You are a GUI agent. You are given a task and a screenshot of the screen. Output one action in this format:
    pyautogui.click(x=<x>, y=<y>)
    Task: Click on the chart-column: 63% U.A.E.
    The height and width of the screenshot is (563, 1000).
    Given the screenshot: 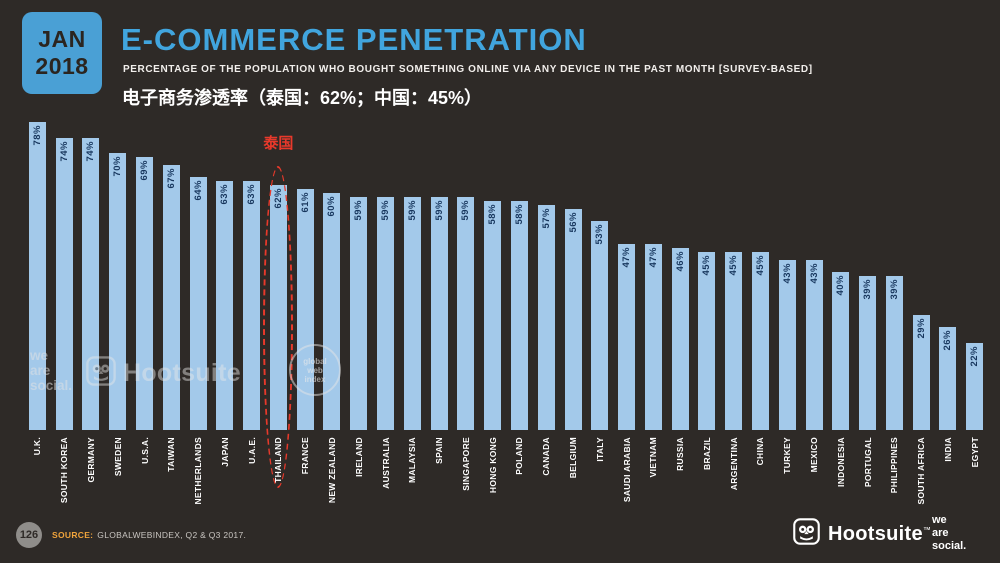 What is the action you would take?
    pyautogui.click(x=251, y=314)
    